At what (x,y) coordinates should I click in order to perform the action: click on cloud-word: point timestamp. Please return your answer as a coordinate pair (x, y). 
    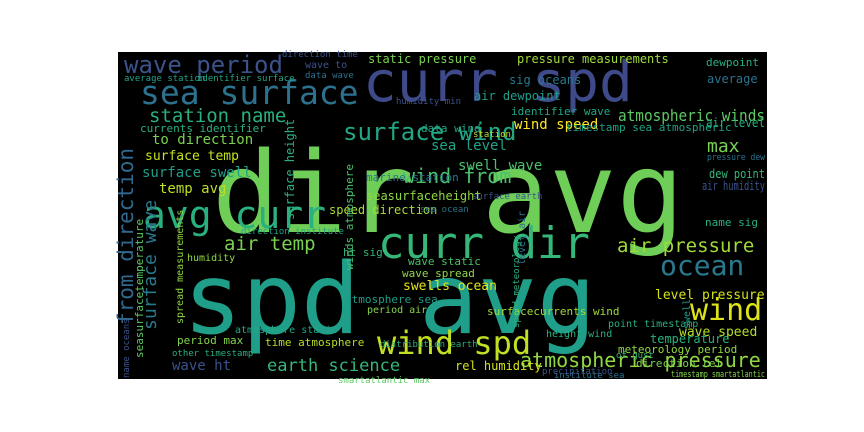
    Looking at the image, I should click on (653, 324).